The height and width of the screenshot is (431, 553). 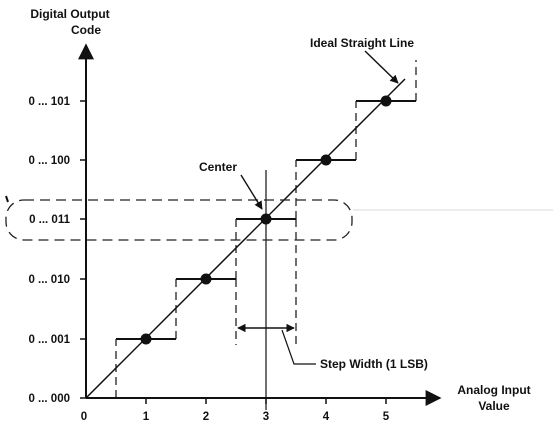 I want to click on y-tick-label-101: 0 ... 101, so click(x=49, y=102).